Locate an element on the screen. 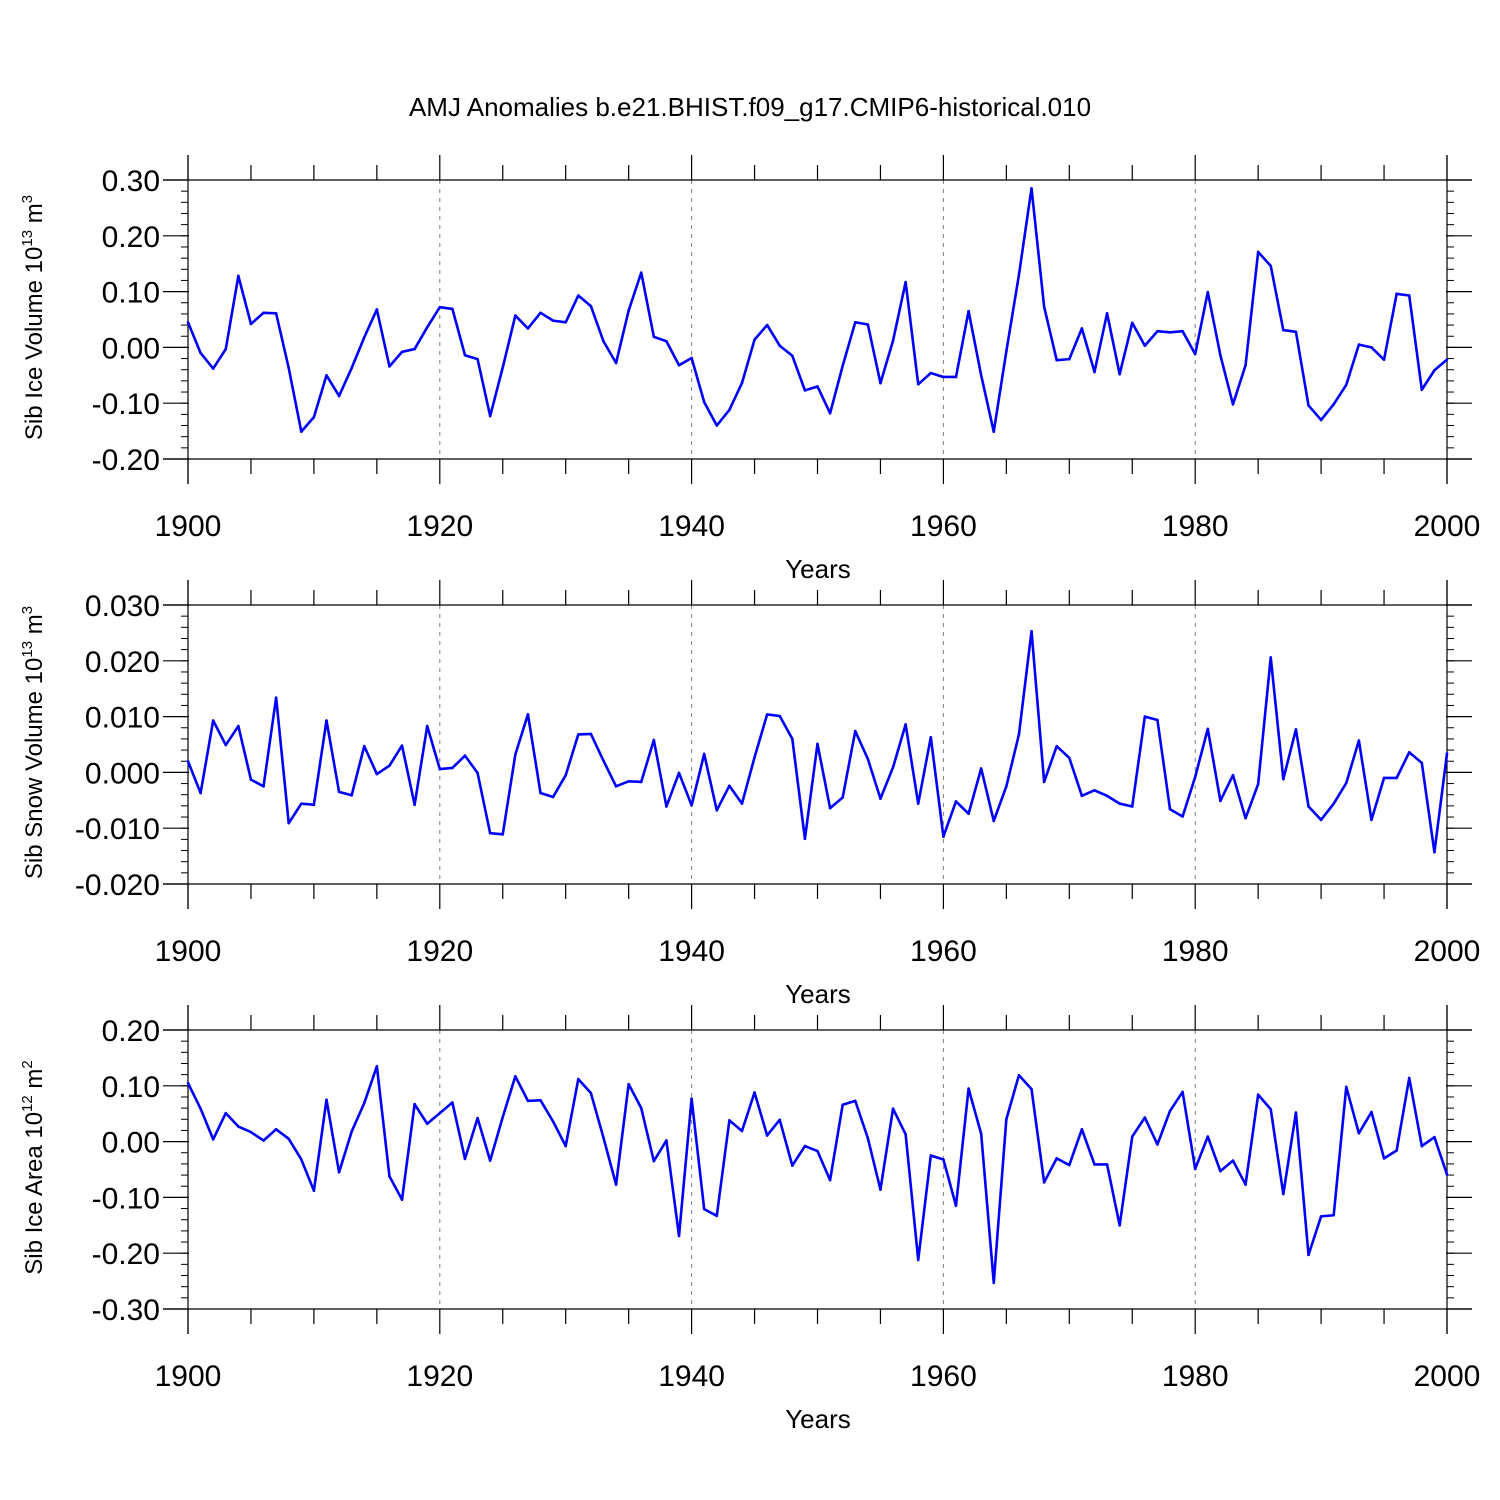 The height and width of the screenshot is (1500, 1500). y-tick-label: 0.000 is located at coordinates (122, 773).